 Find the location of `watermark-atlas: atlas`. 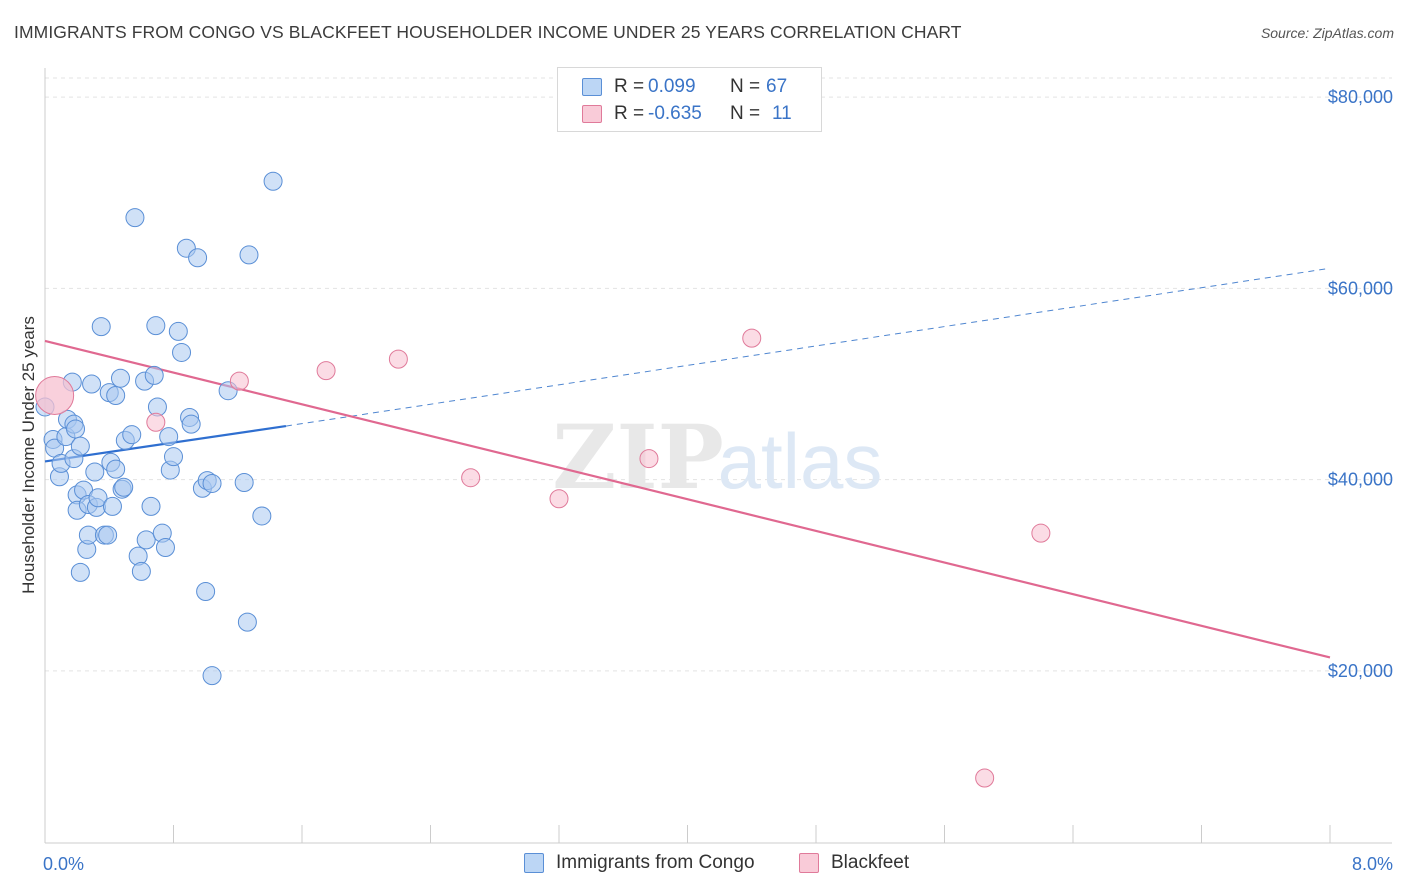

watermark-atlas: atlas is located at coordinates (800, 461).